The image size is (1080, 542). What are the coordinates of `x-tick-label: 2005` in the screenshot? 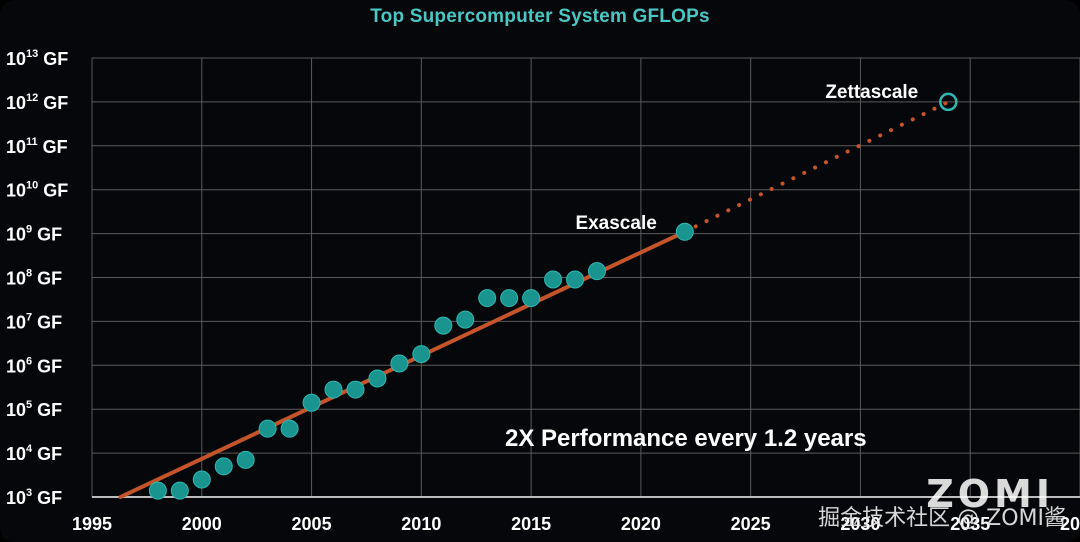 It's located at (312, 524).